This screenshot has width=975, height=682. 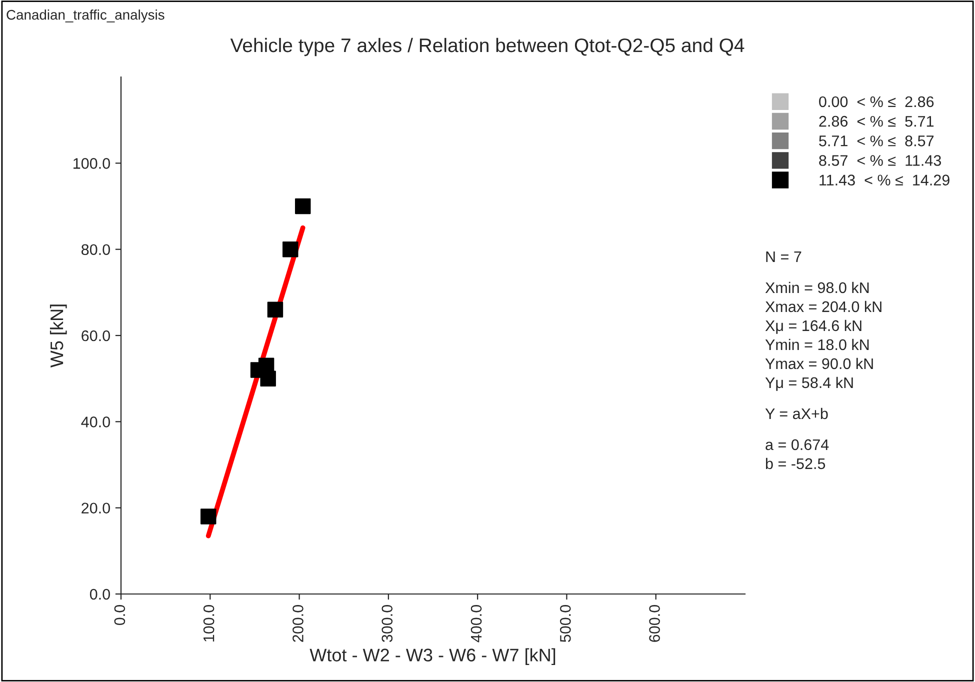 What do you see at coordinates (796, 464) in the screenshot?
I see `text: b = -52.5` at bounding box center [796, 464].